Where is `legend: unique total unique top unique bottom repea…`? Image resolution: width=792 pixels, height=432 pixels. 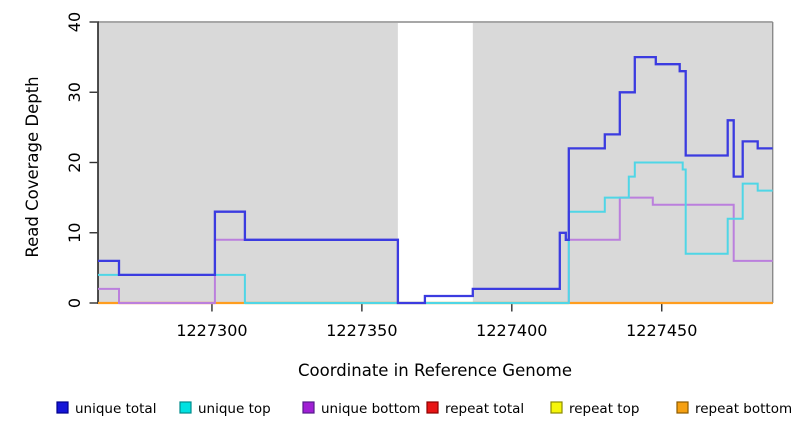
legend: unique total unique top unique bottom repea… is located at coordinates (424, 409).